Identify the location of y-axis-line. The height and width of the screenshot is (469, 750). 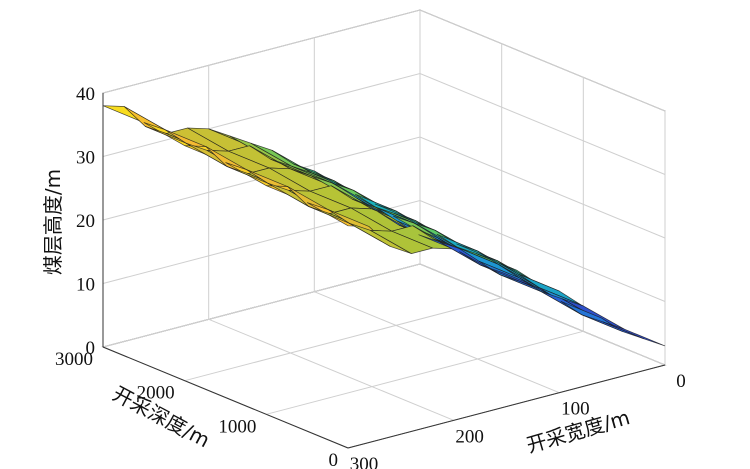
(225, 397).